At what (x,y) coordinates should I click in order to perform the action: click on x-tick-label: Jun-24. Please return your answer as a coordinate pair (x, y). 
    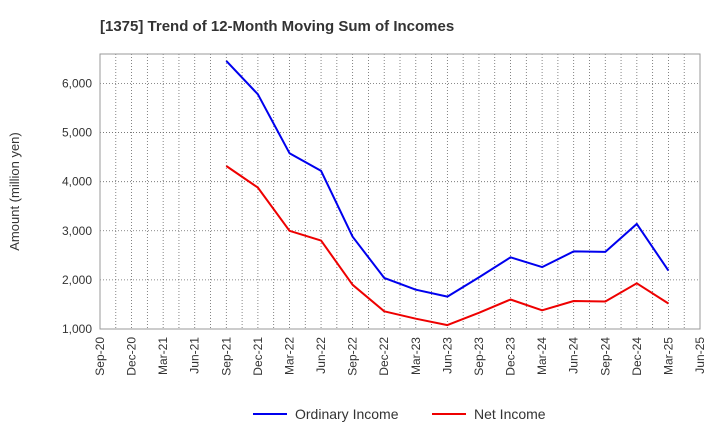
    Looking at the image, I should click on (574, 355).